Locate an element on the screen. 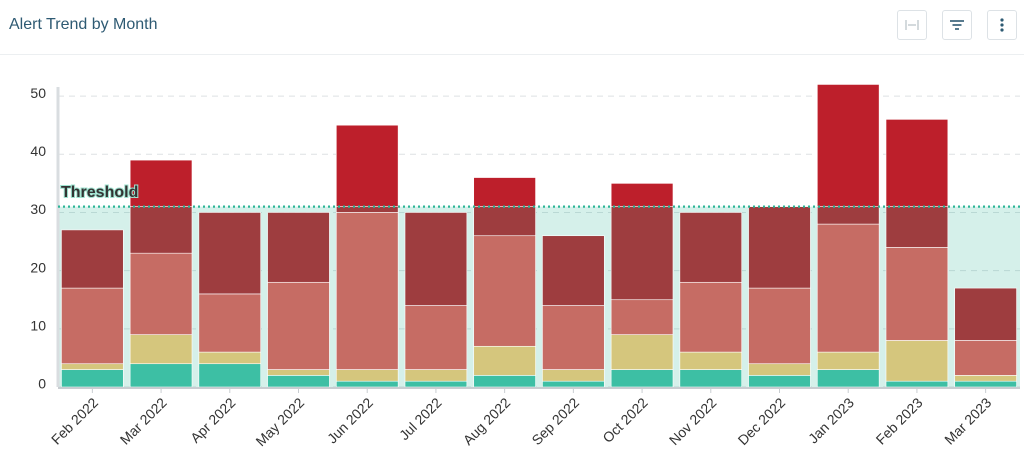  x-tick-label: Dec 2022 is located at coordinates (762, 421).